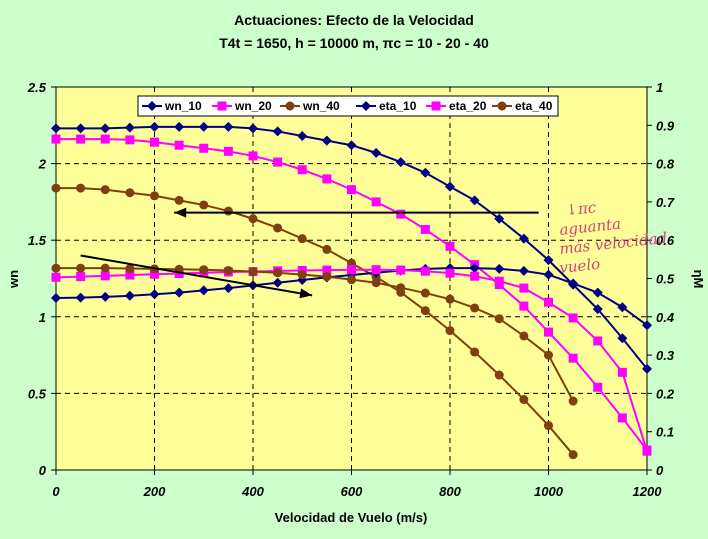 This screenshot has width=708, height=539. What do you see at coordinates (665, 240) in the screenshot?
I see `y2-tick-label: 0.6` at bounding box center [665, 240].